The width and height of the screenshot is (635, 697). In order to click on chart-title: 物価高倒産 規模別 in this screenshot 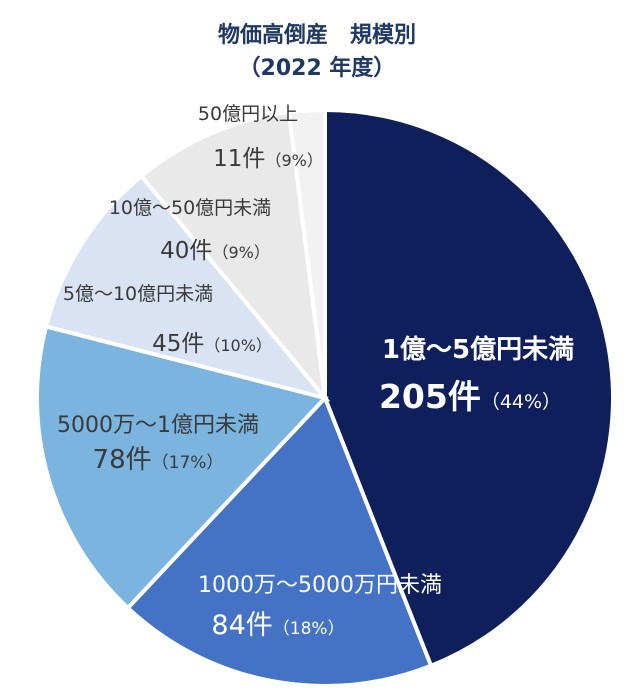, I will do `click(317, 35)`.